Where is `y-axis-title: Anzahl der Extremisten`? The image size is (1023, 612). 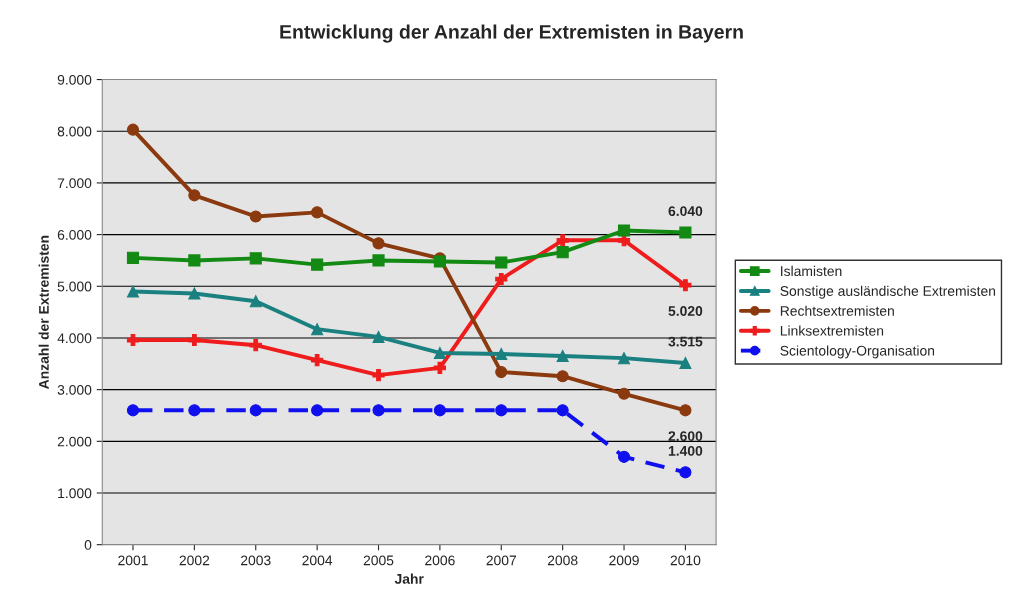
y-axis-title: Anzahl der Extremisten is located at coordinates (43, 312).